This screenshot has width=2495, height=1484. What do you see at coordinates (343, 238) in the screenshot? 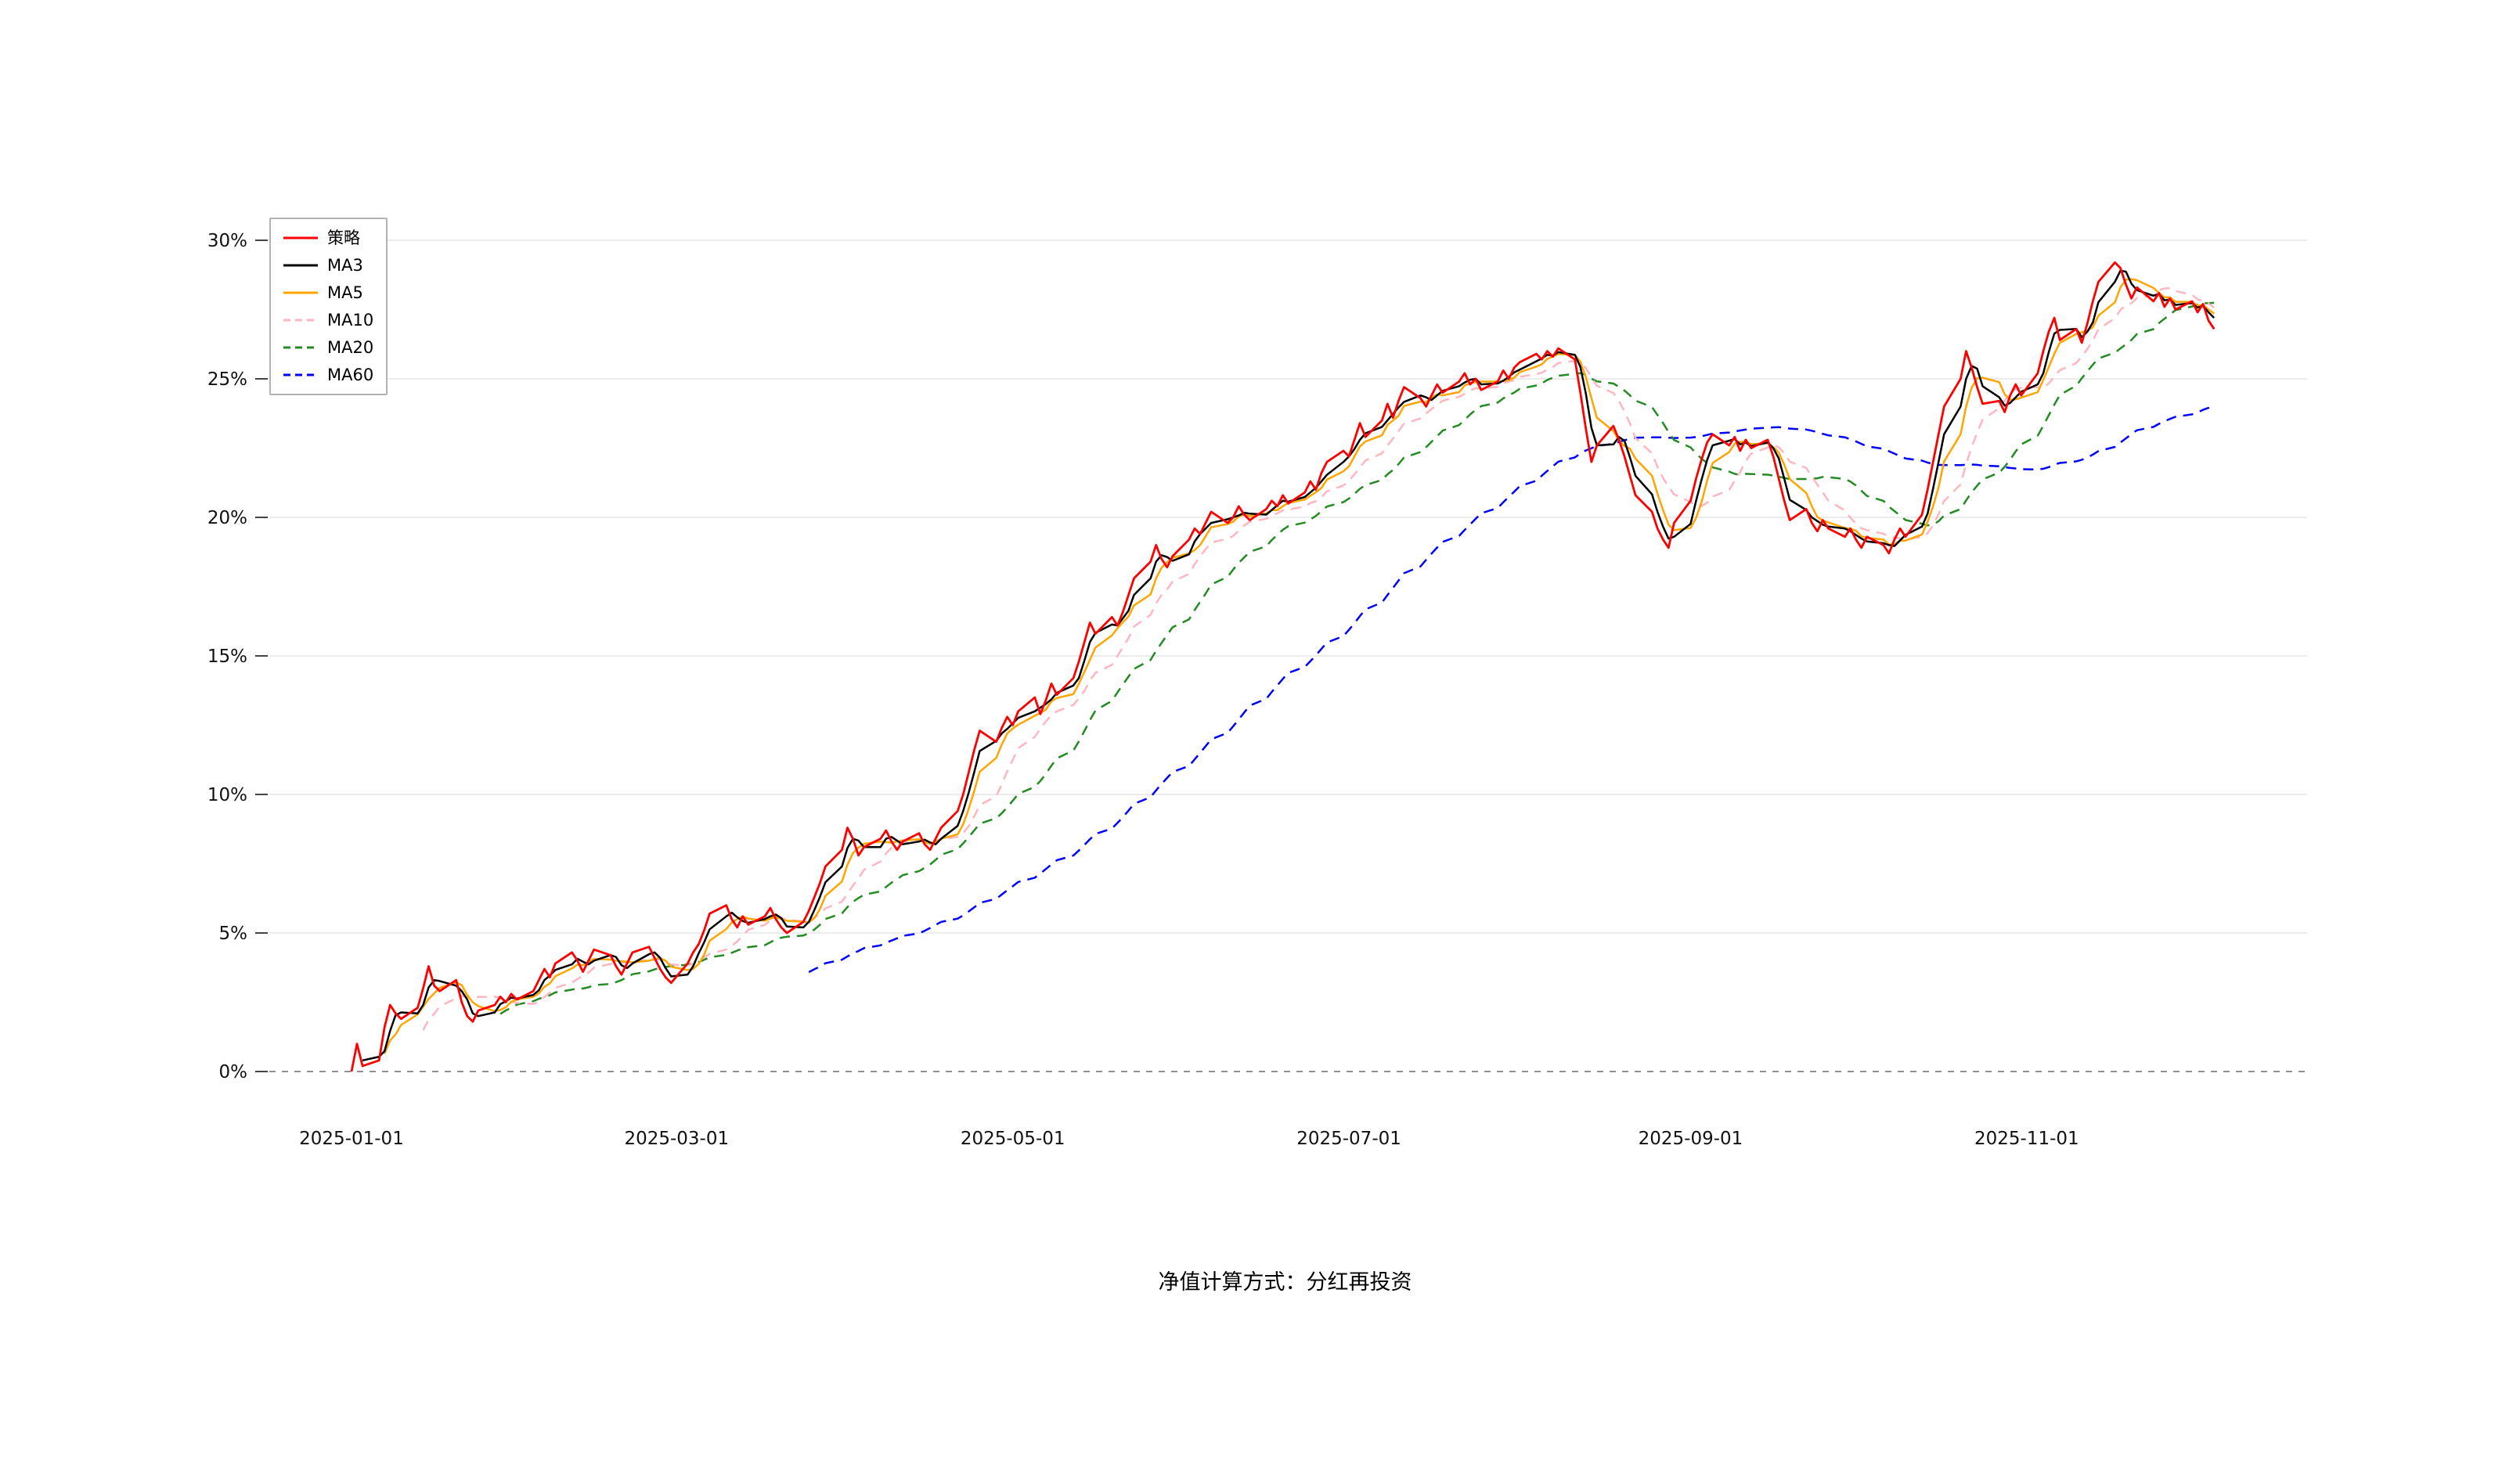
I see `legend-label-strategy: 策略` at bounding box center [343, 238].